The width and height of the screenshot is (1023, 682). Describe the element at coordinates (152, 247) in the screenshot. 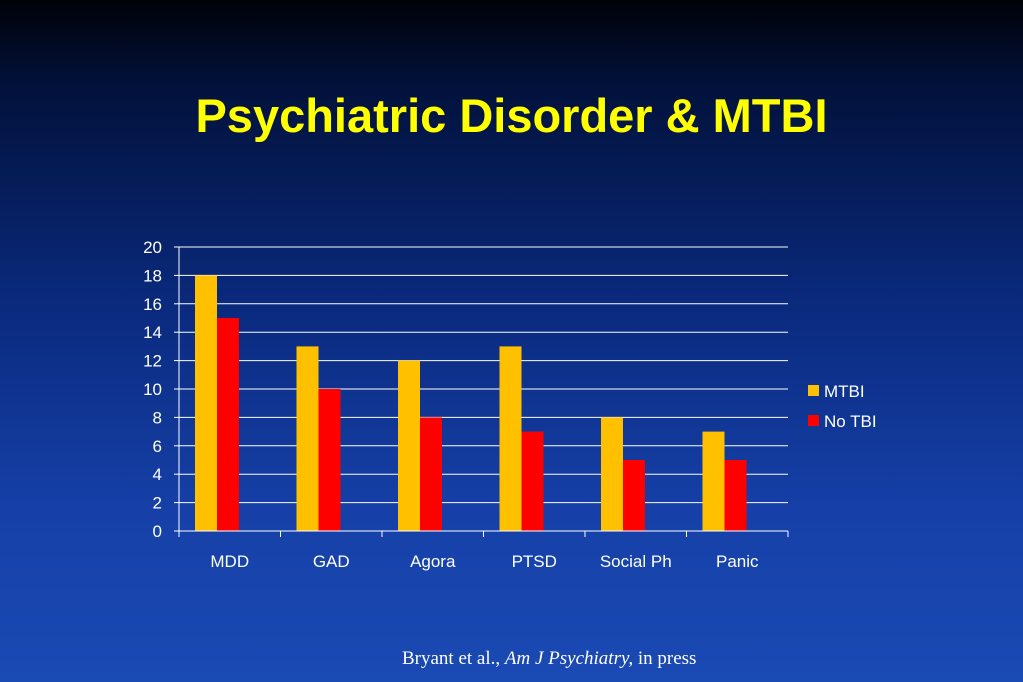

I see `y-tick-label: 20` at that location.